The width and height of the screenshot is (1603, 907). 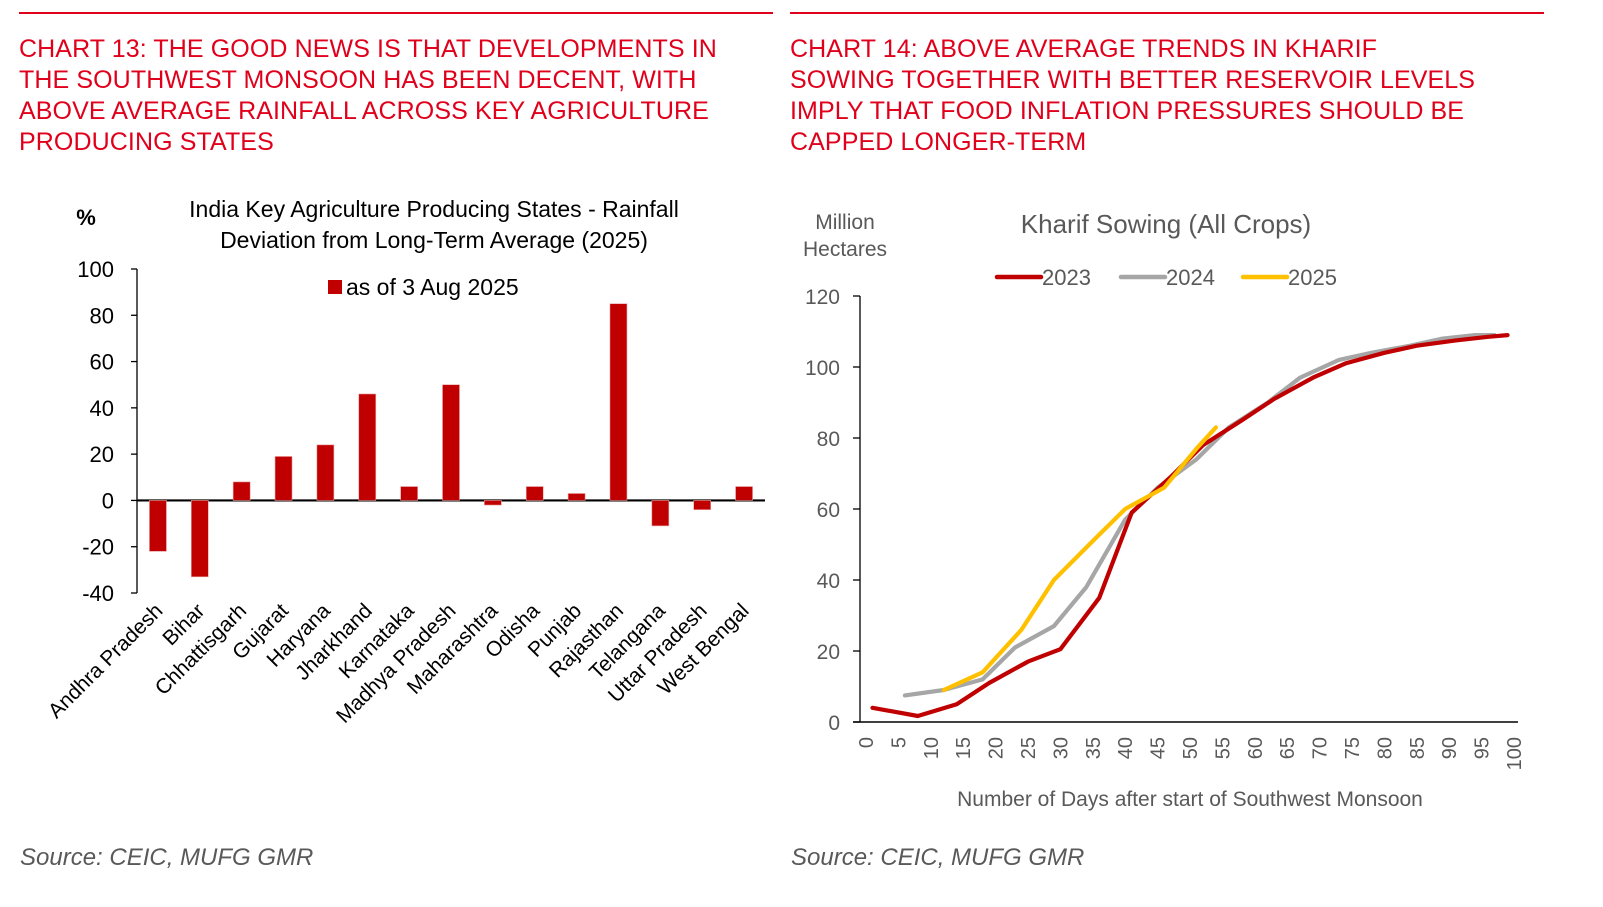 I want to click on legend-label-2023: 2023, so click(x=1066, y=277).